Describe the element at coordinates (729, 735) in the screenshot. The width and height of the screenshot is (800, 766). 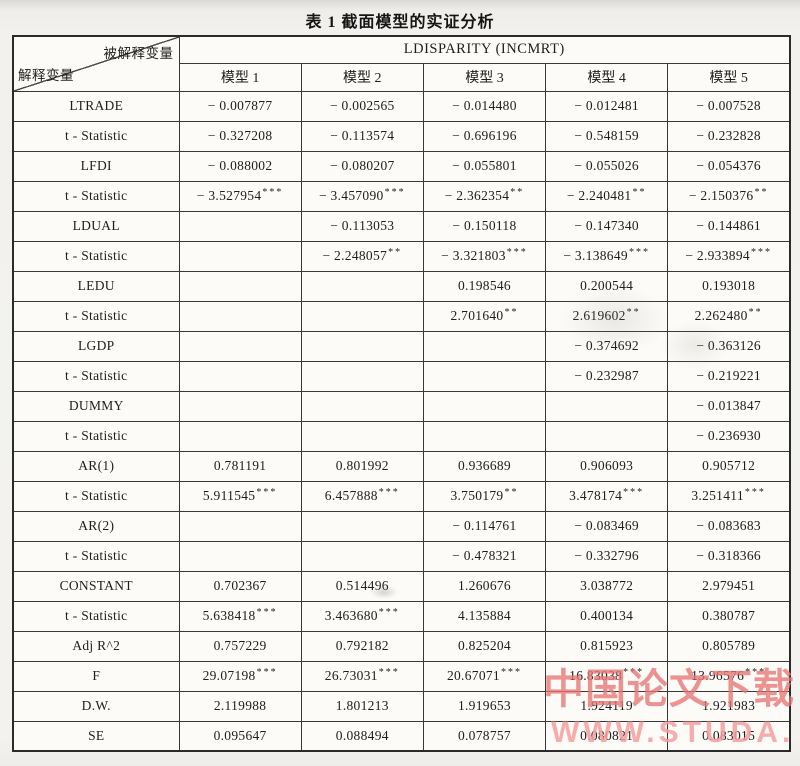
I see `cell-value: 0.083015` at that location.